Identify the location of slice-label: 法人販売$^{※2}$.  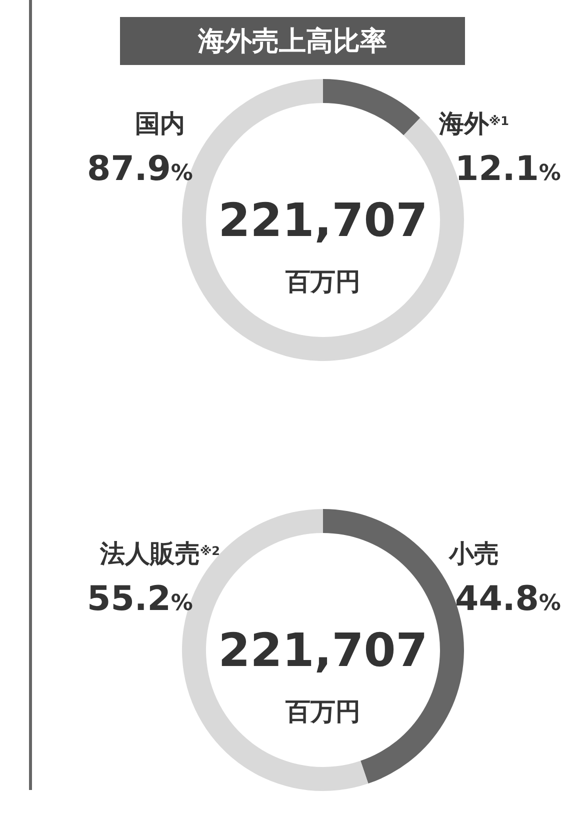
(159, 553).